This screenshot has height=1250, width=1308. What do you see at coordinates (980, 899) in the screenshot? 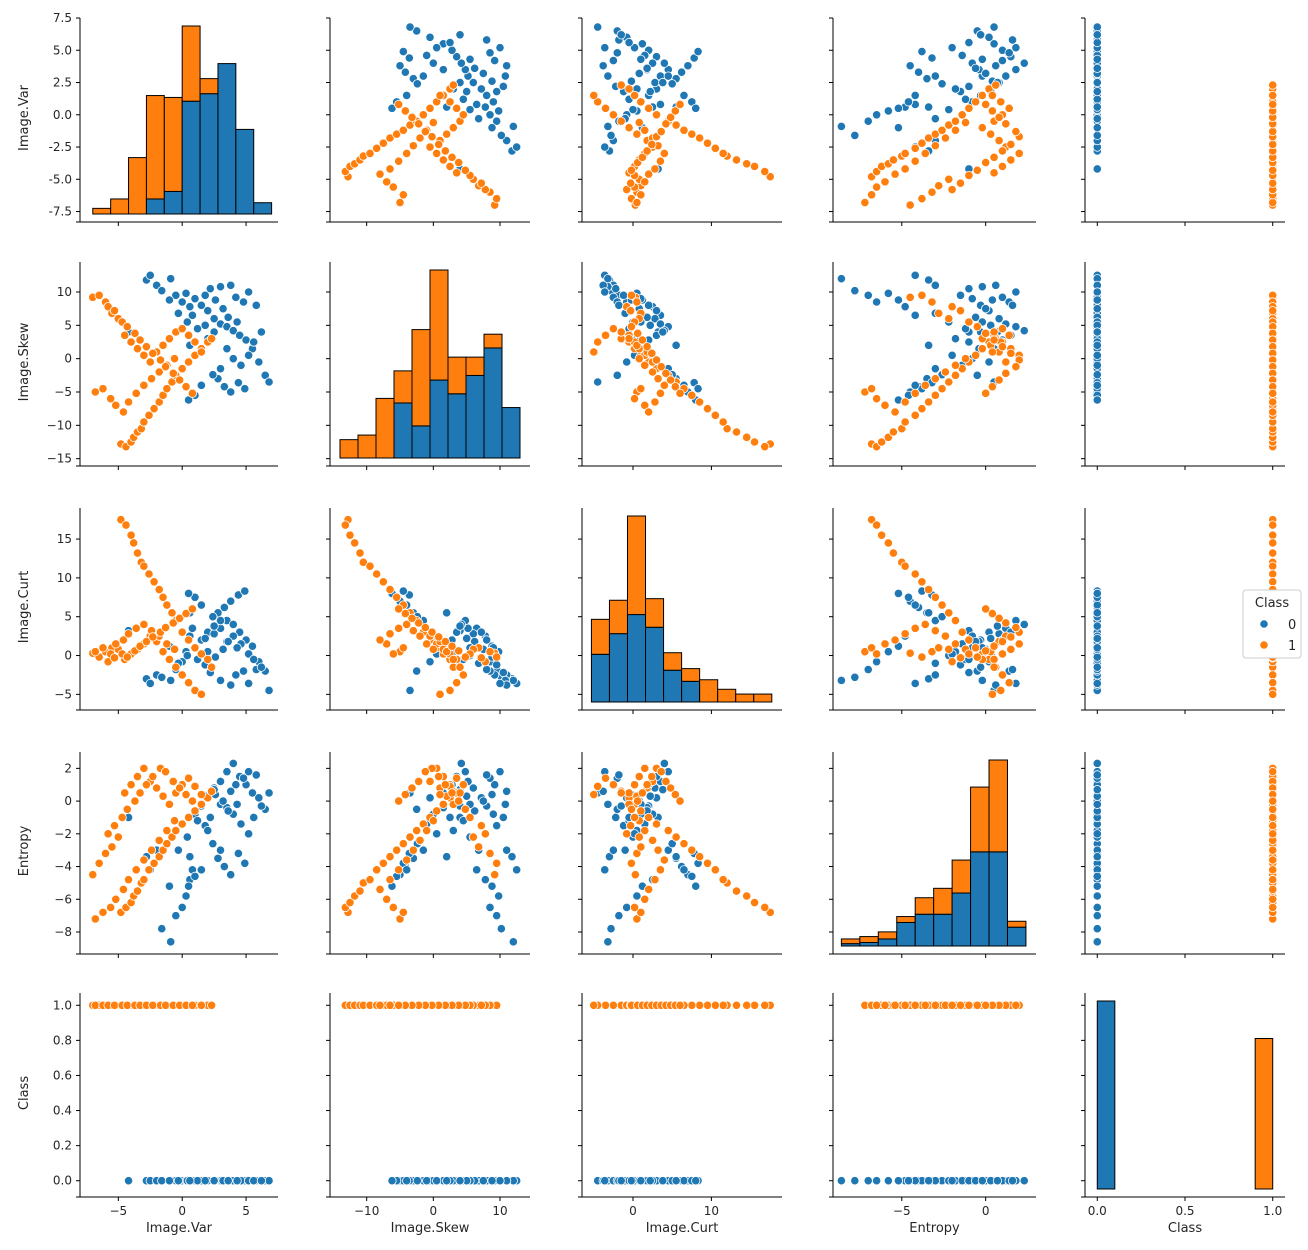
I see `panel-entropy-vs-entropy-bar-class0` at bounding box center [980, 899].